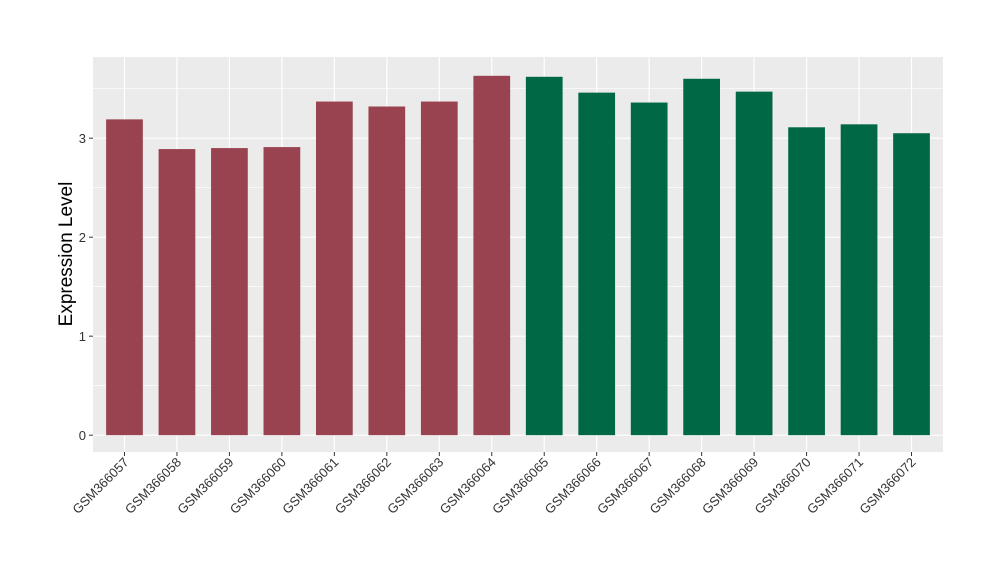 The image size is (1000, 585). Describe the element at coordinates (334, 268) in the screenshot. I see `bar-GSM366061` at that location.